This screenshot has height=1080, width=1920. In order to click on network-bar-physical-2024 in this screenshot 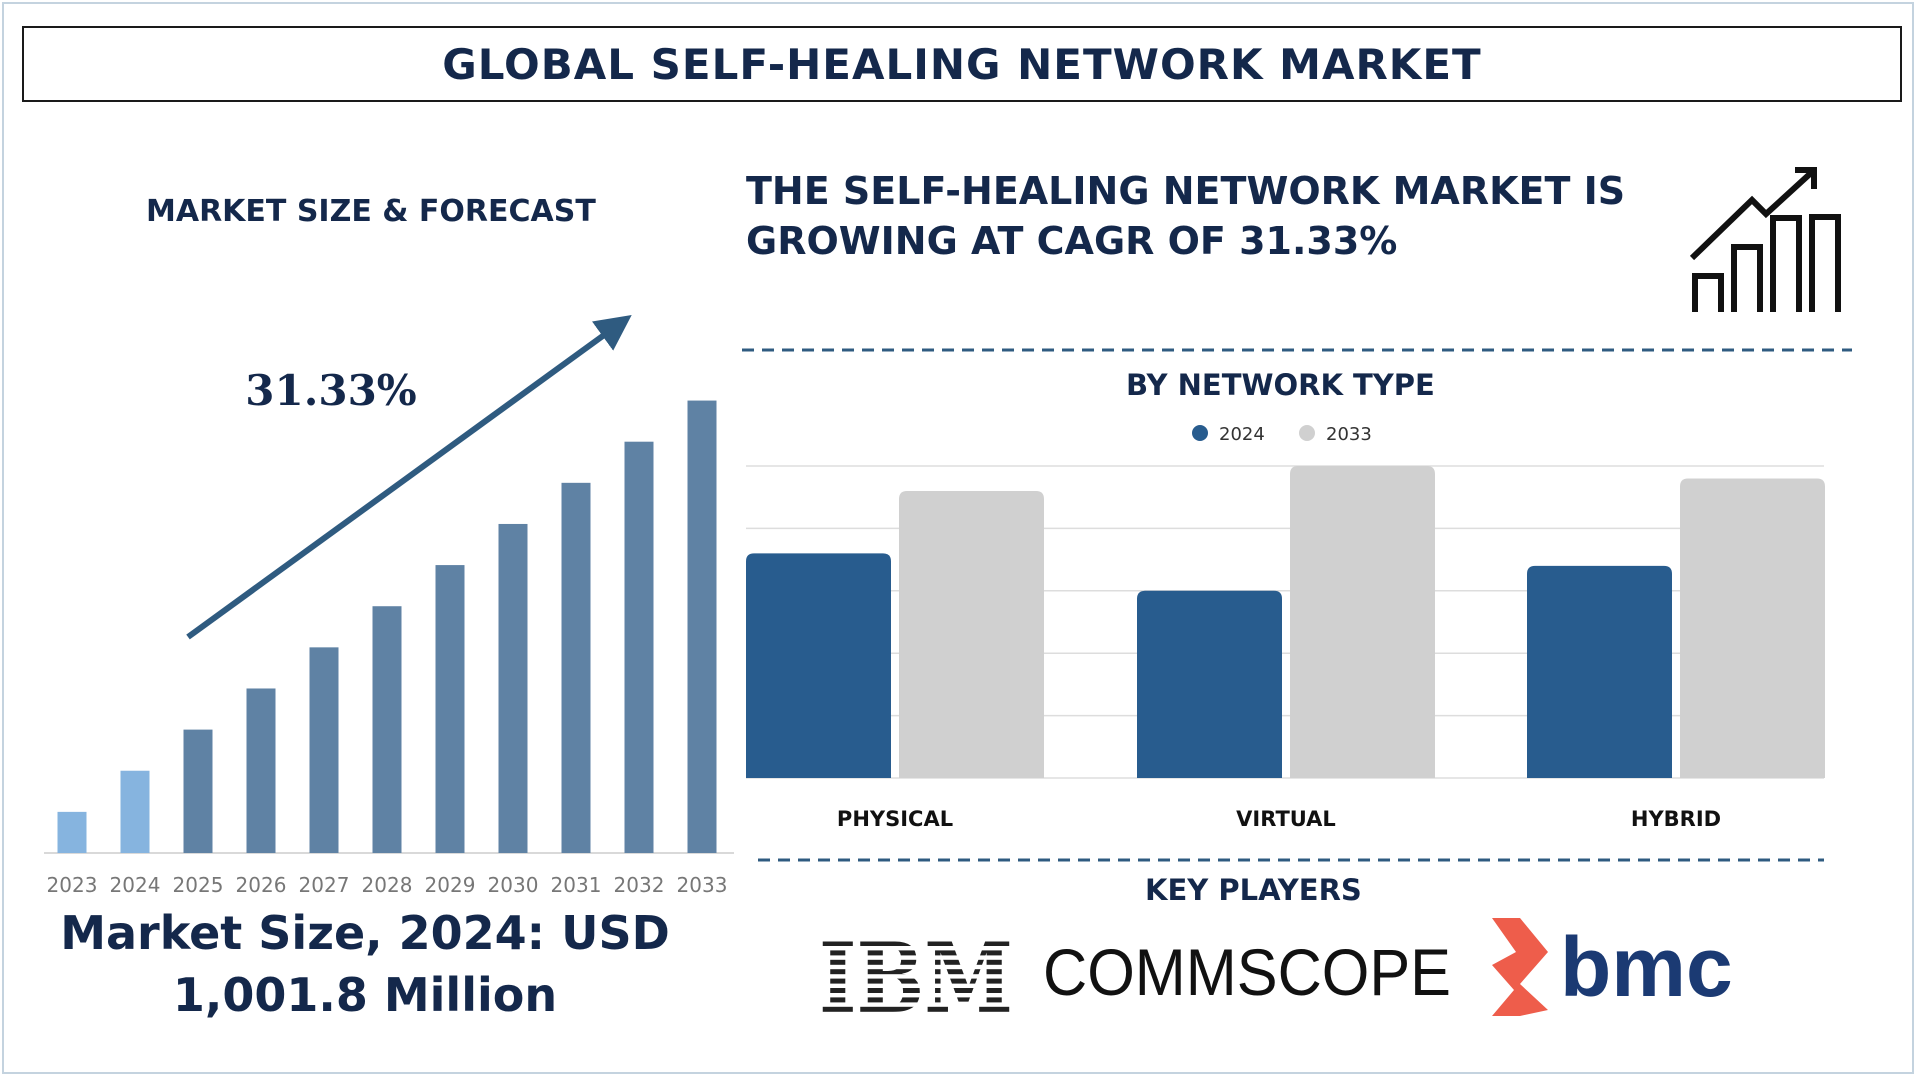, I will do `click(818, 665)`.